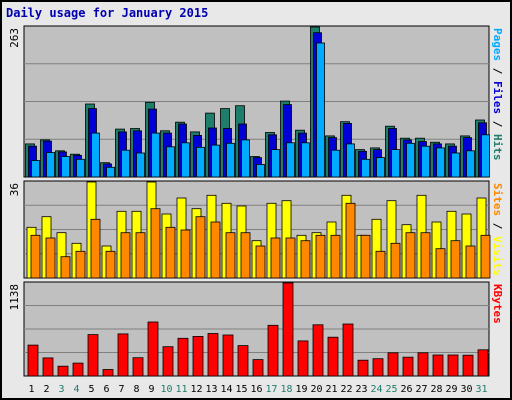  What do you see at coordinates (196, 389) in the screenshot?
I see `x-tick-label-day-12: 12` at bounding box center [196, 389].